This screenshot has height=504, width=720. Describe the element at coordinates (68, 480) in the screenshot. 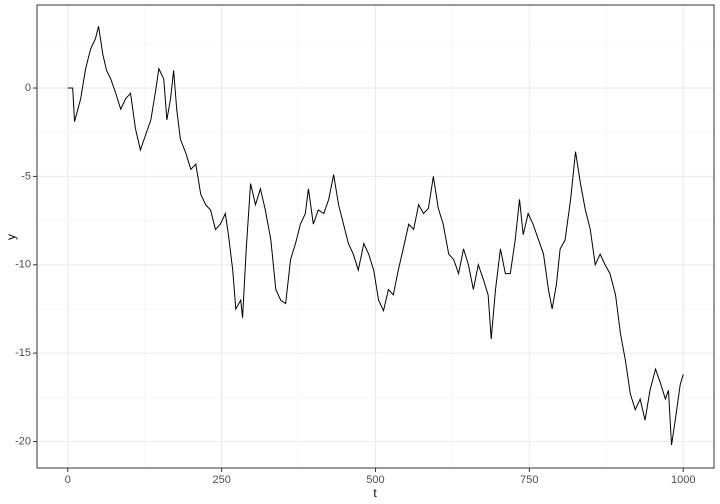

I see `x-tick-label: 0` at that location.